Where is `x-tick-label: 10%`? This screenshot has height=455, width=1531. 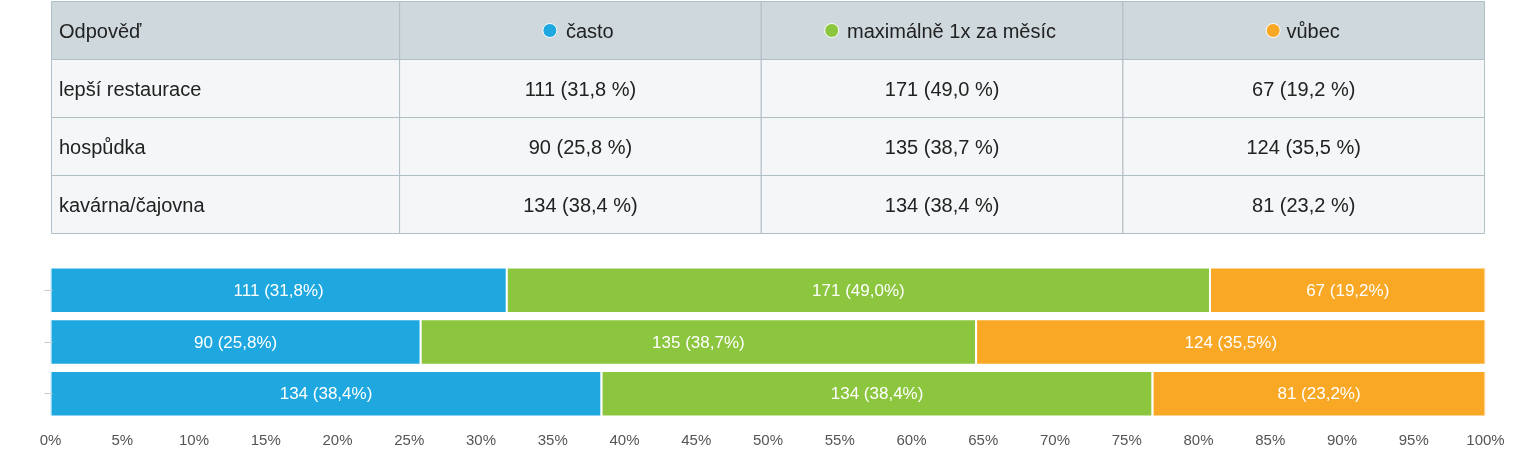
x-tick-label: 10% is located at coordinates (194, 439).